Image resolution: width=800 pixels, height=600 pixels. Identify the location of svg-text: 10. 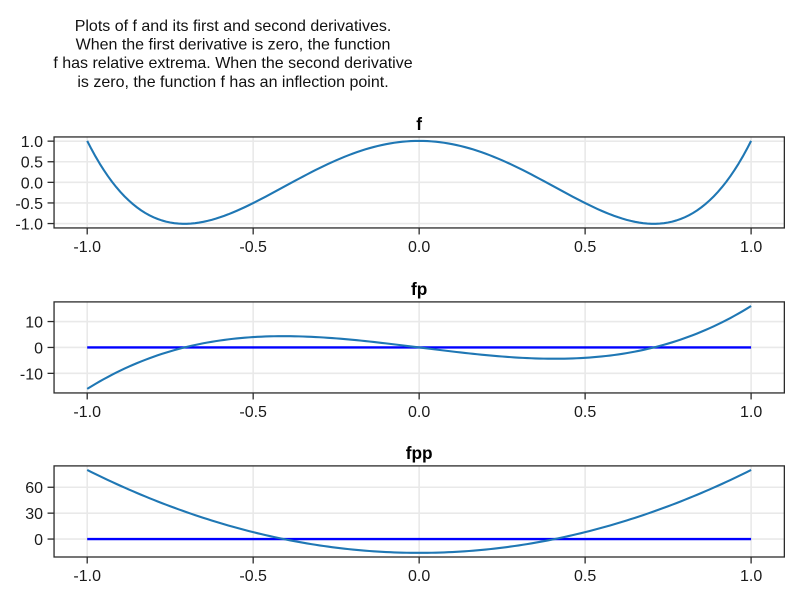
(34, 322).